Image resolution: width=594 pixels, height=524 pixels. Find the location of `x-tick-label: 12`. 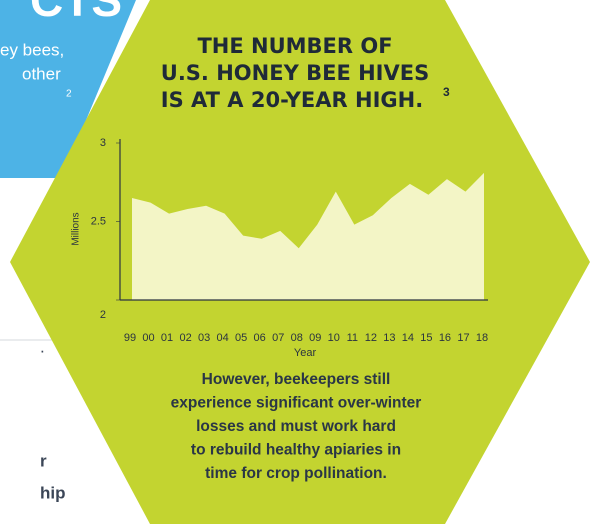

x-tick-label: 12 is located at coordinates (371, 338).